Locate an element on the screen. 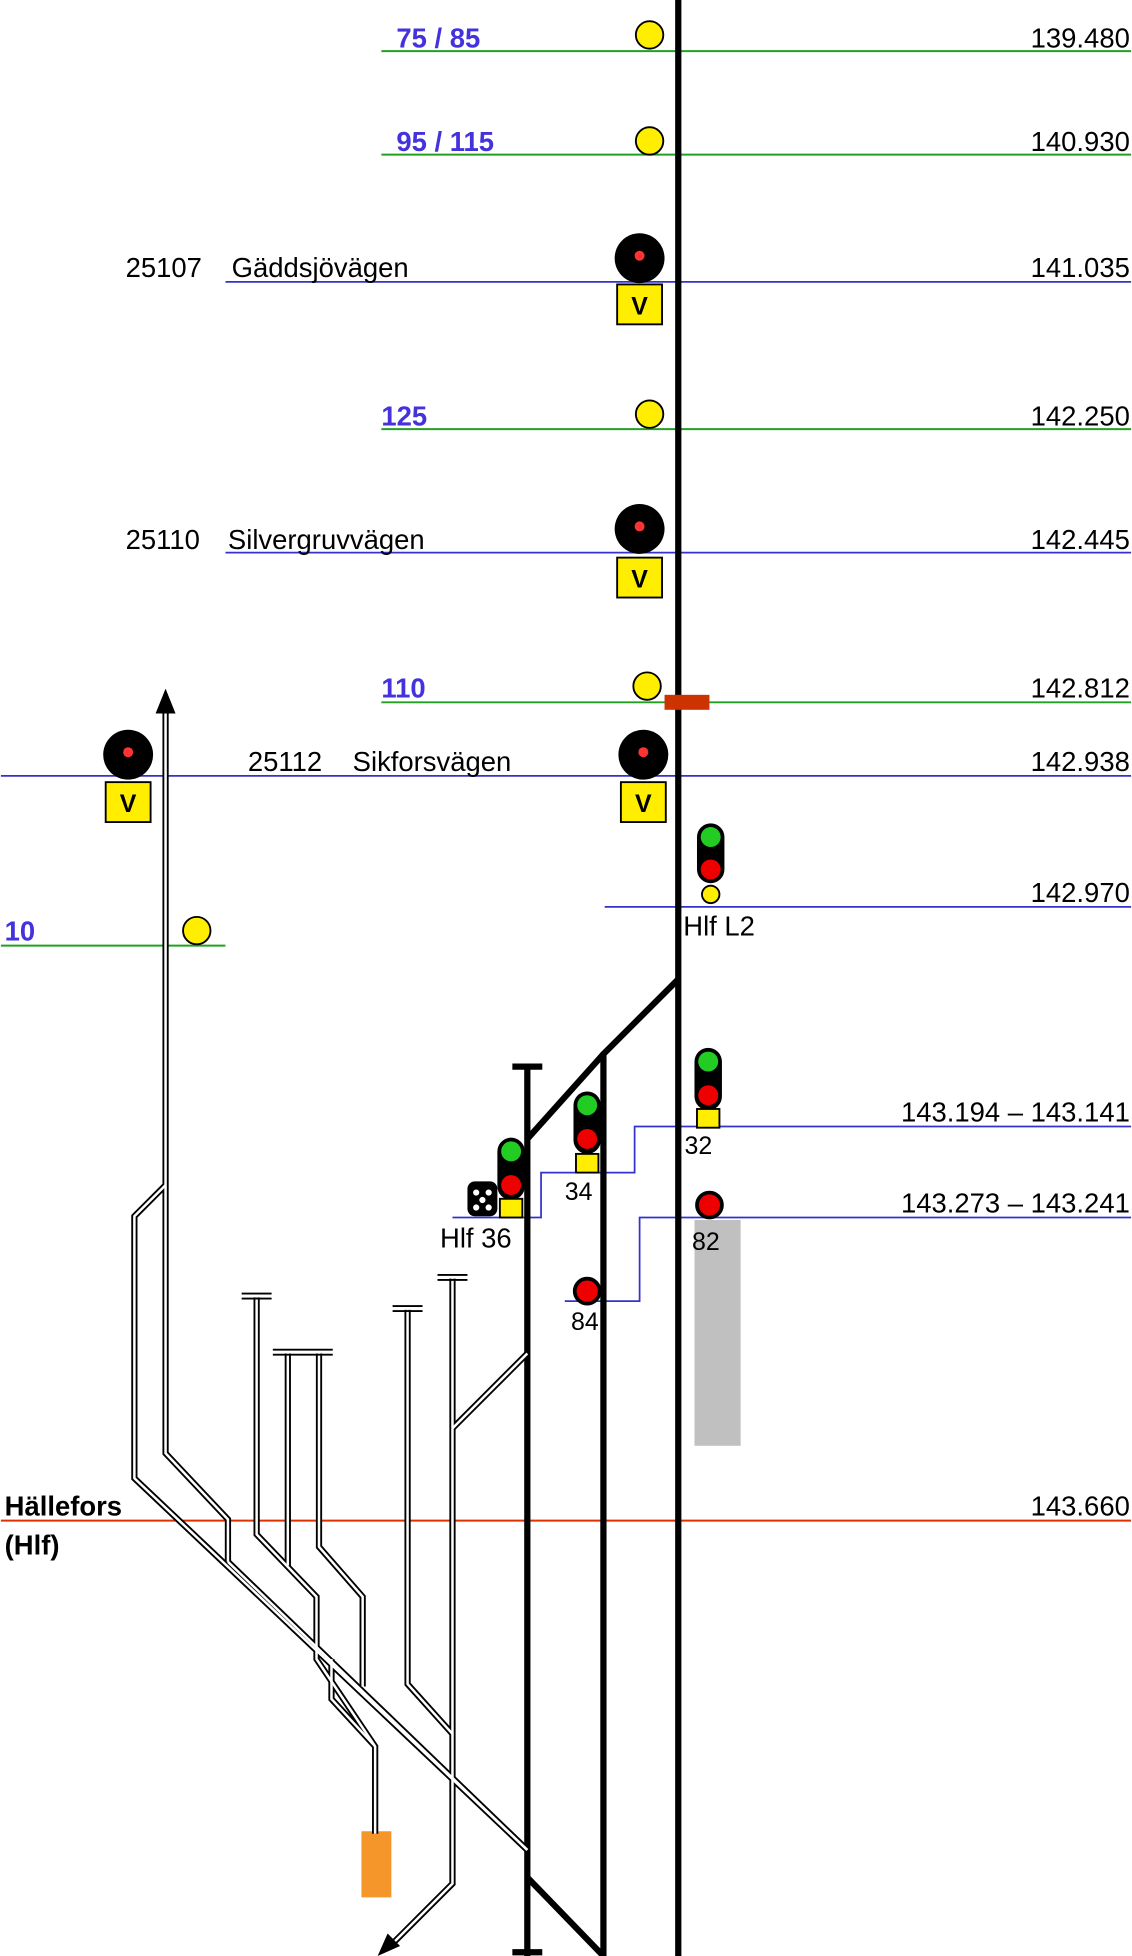 This screenshot has height=1956, width=1132. speed-label: 110 is located at coordinates (403, 687).